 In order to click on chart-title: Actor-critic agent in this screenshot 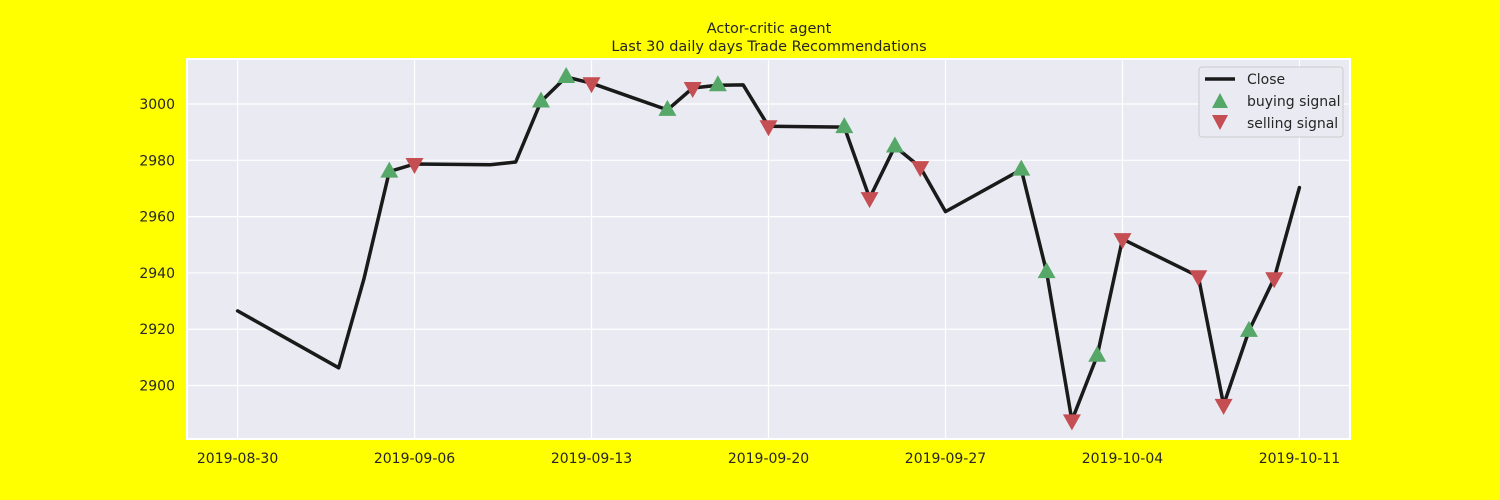, I will do `click(769, 29)`.